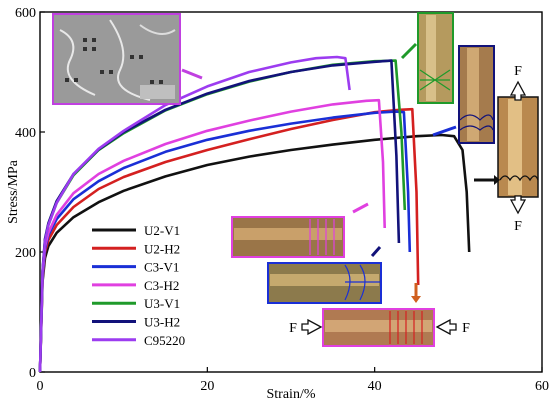 The height and width of the screenshot is (407, 550). Describe the element at coordinates (192, 74) in the screenshot. I see `sem-pointer-arrow` at that location.